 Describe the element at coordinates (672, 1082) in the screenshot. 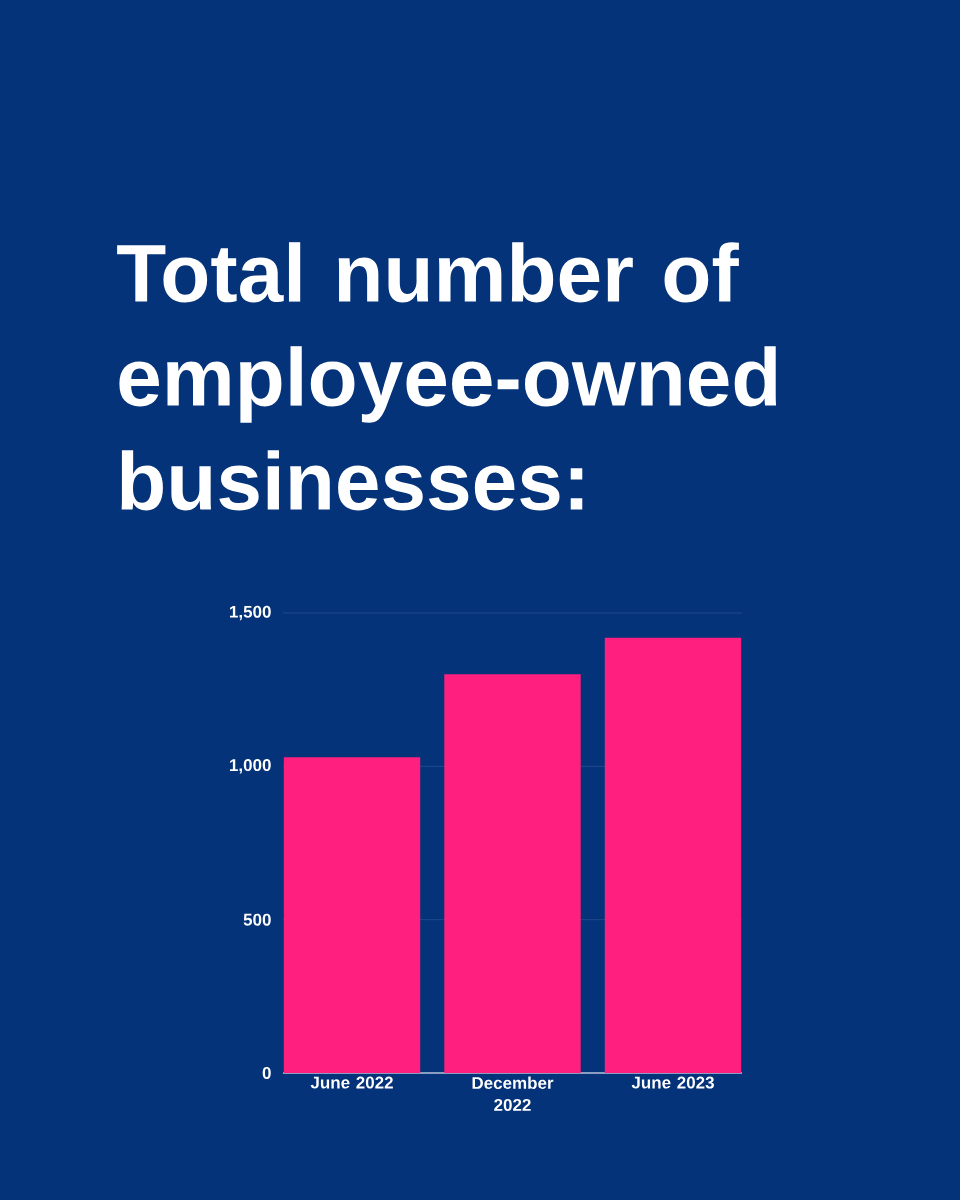

I see `x-tick-label: June 2023` at that location.